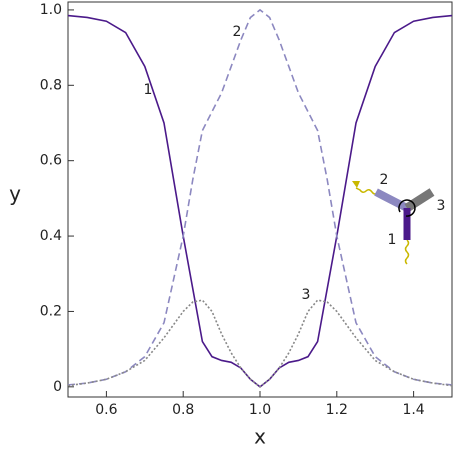 Image resolution: width=456 pixels, height=460 pixels. What do you see at coordinates (51, 311) in the screenshot?
I see `y-tick-label: 0.2` at bounding box center [51, 311].